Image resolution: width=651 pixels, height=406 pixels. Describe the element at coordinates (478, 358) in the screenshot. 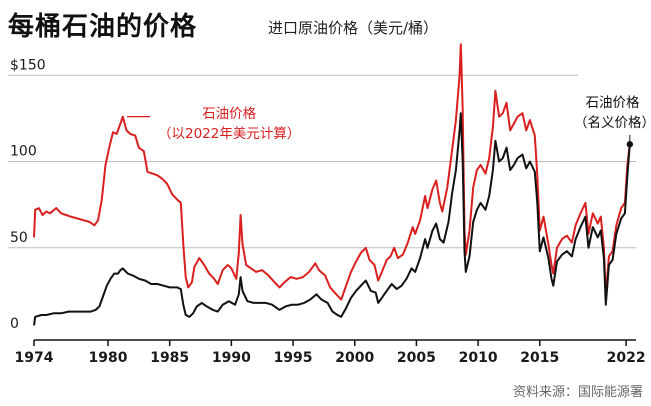

I see `x-tick-label-2010: 2010` at that location.